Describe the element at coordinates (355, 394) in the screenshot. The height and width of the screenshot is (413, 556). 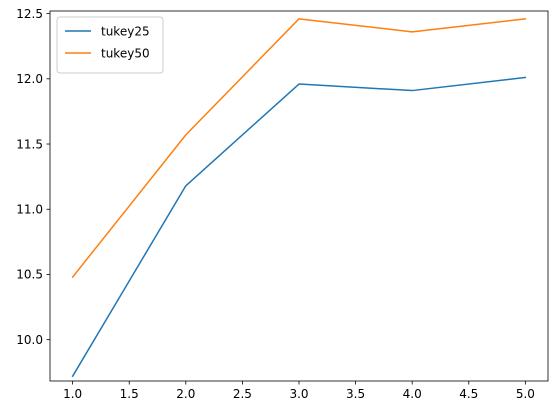
I see `x-tick-label: 3.5` at that location.